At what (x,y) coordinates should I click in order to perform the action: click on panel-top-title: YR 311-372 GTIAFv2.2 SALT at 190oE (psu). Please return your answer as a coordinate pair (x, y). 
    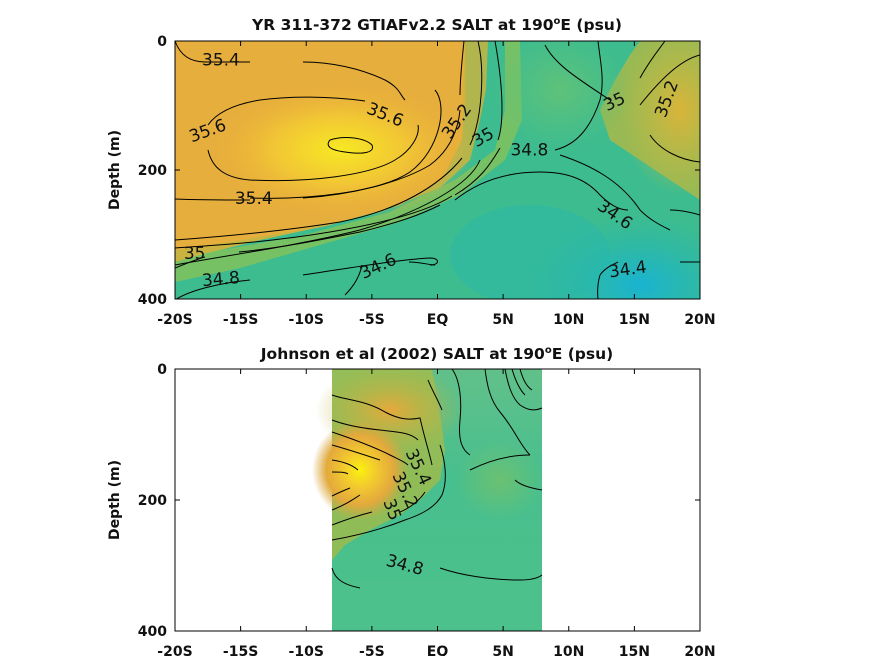
    Looking at the image, I should click on (436, 25).